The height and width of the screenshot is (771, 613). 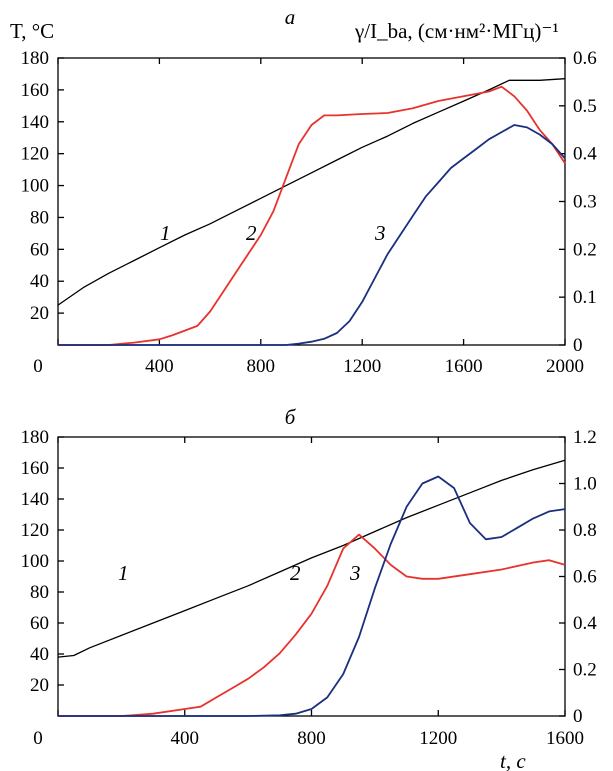 I want to click on y-right-tick-label: 0.3, so click(x=585, y=202).